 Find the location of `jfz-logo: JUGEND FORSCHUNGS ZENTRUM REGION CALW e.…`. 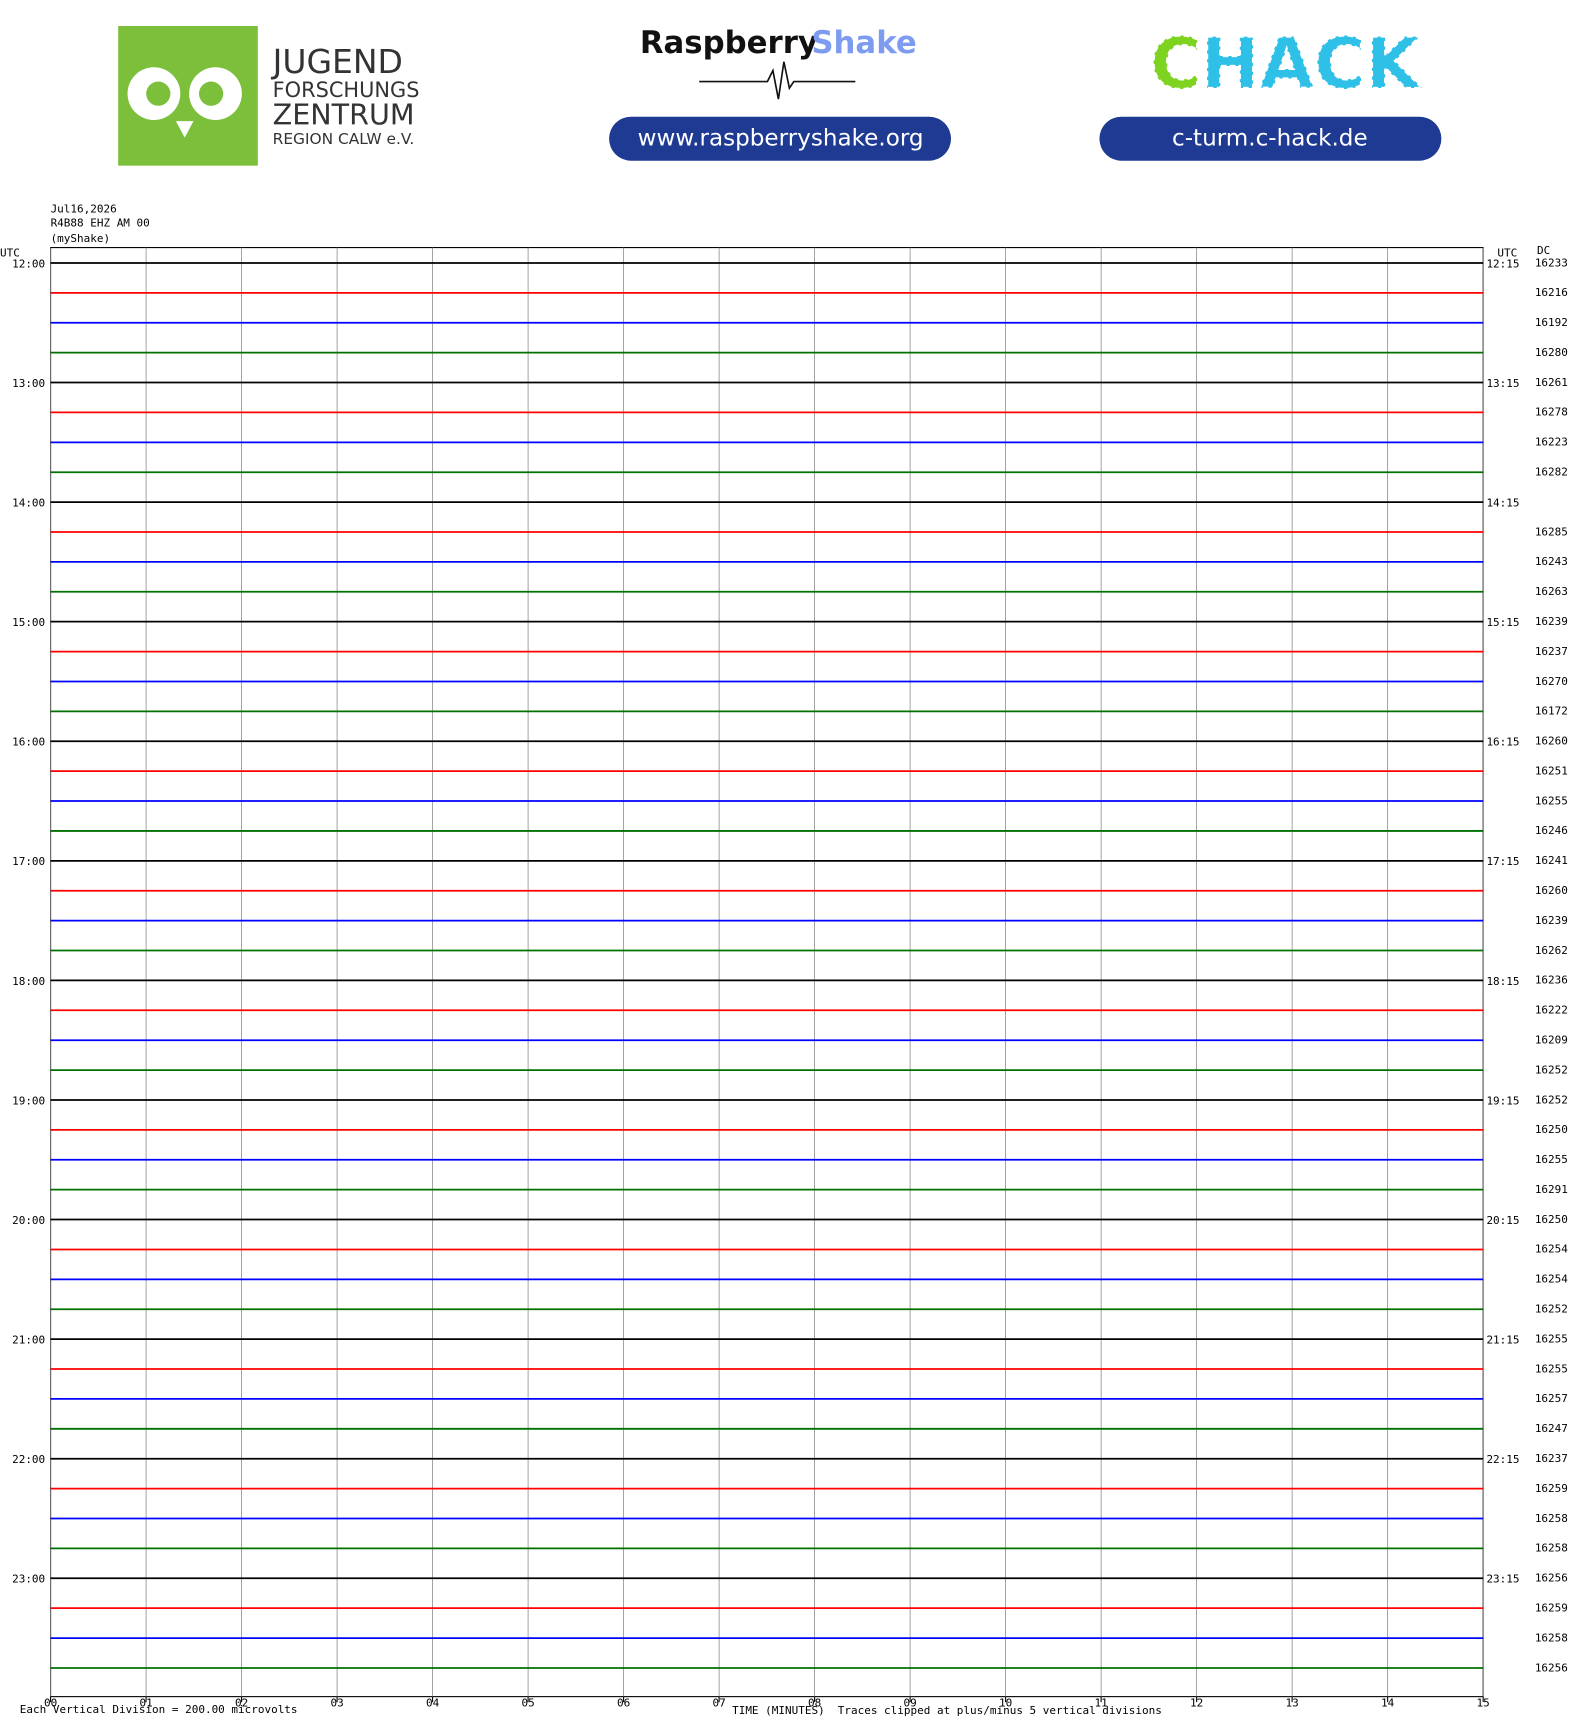

jfz-logo: JUGEND FORSCHUNGS ZENTRUM REGION CALW e.… is located at coordinates (269, 96).